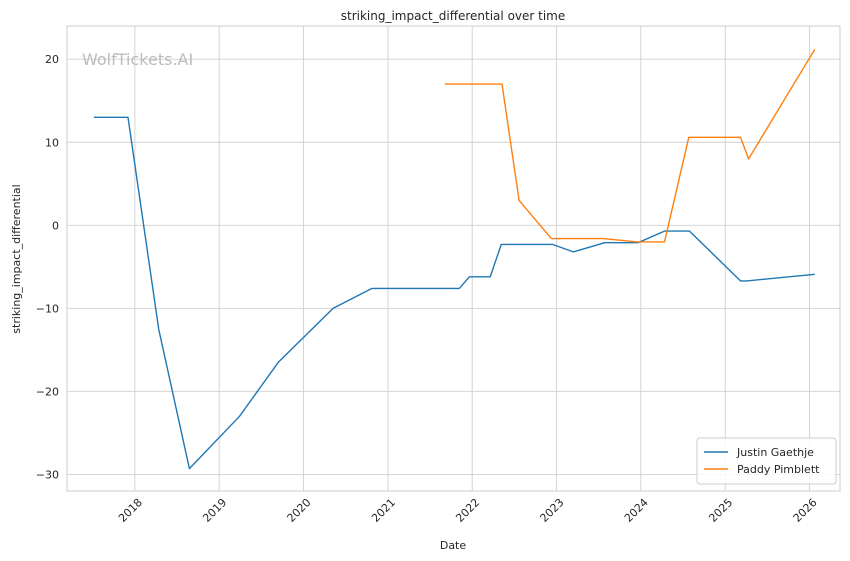 Image resolution: width=850 pixels, height=561 pixels. Describe the element at coordinates (47, 308) in the screenshot. I see `y-tick-label: −10` at that location.